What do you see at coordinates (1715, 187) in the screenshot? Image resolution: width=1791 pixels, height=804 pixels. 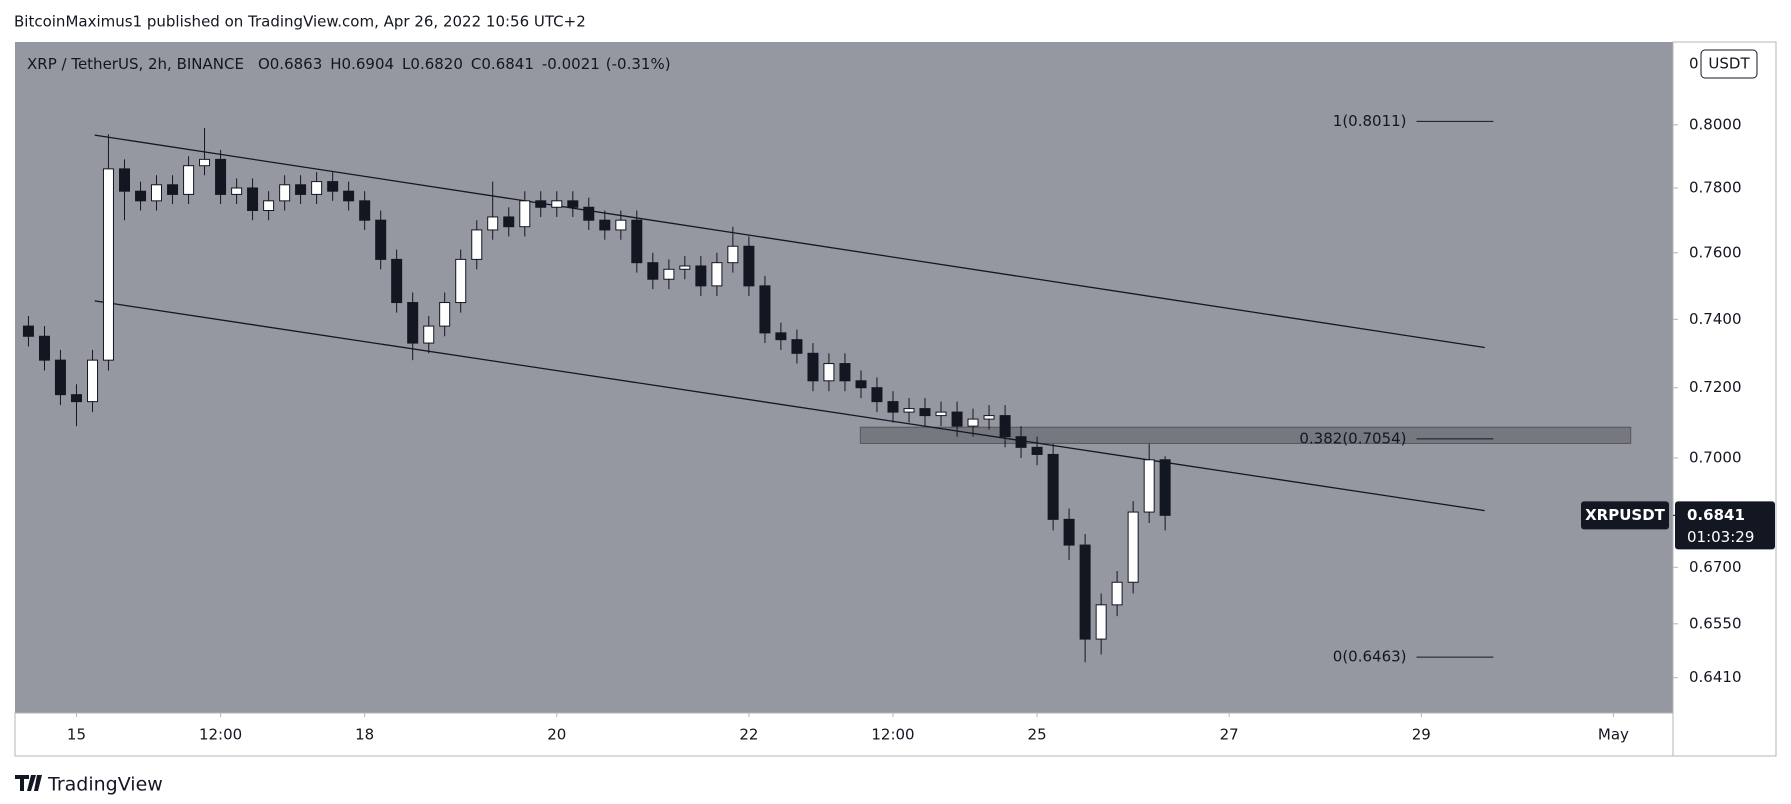 I see `y-tick-label: 0.7800` at bounding box center [1715, 187].